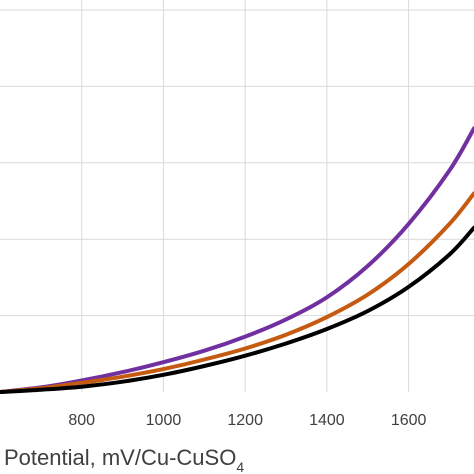 This screenshot has width=474, height=474. I want to click on x-tick-label: 1000, so click(164, 420).